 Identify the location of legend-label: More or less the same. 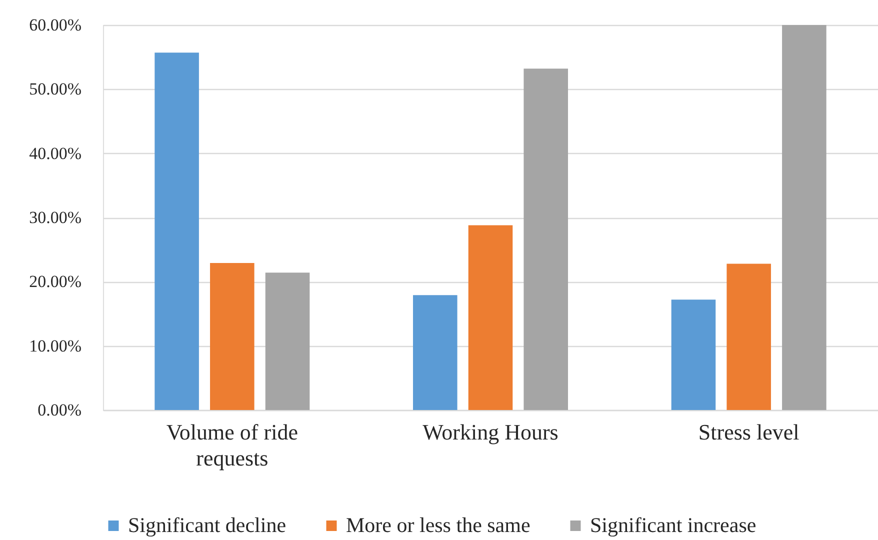
(438, 524).